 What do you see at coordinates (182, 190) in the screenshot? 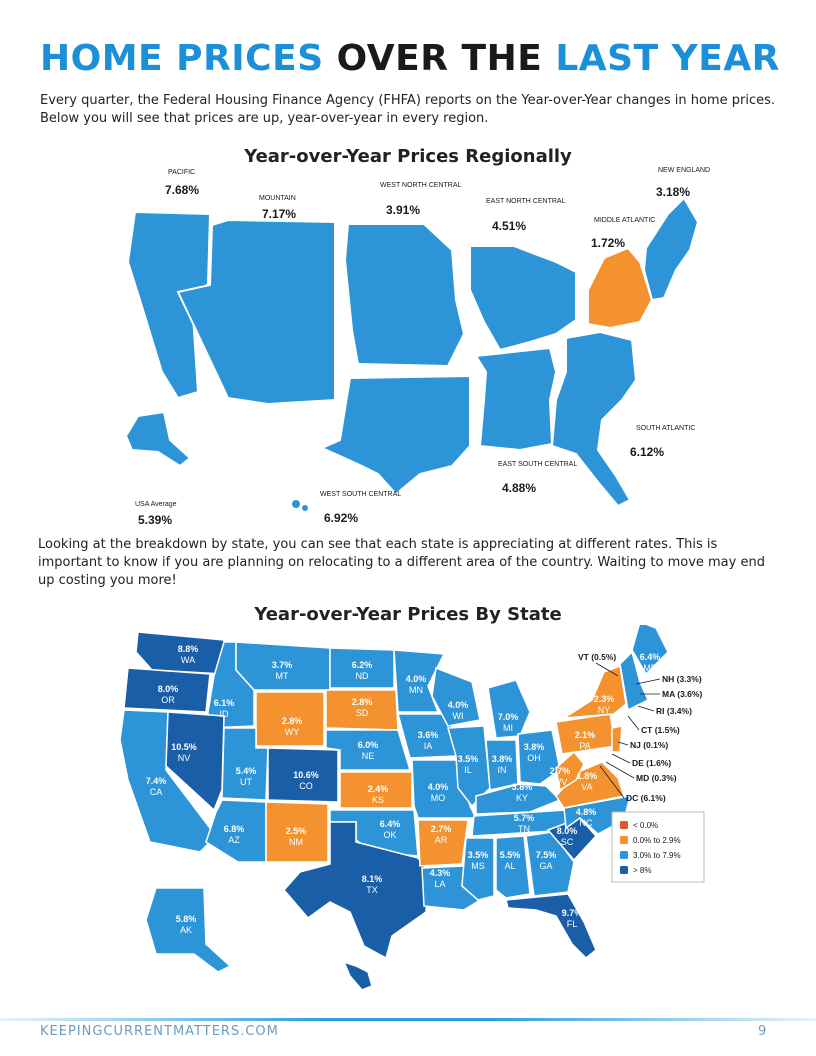
I see `region-value-pacific: 7.68%` at bounding box center [182, 190].